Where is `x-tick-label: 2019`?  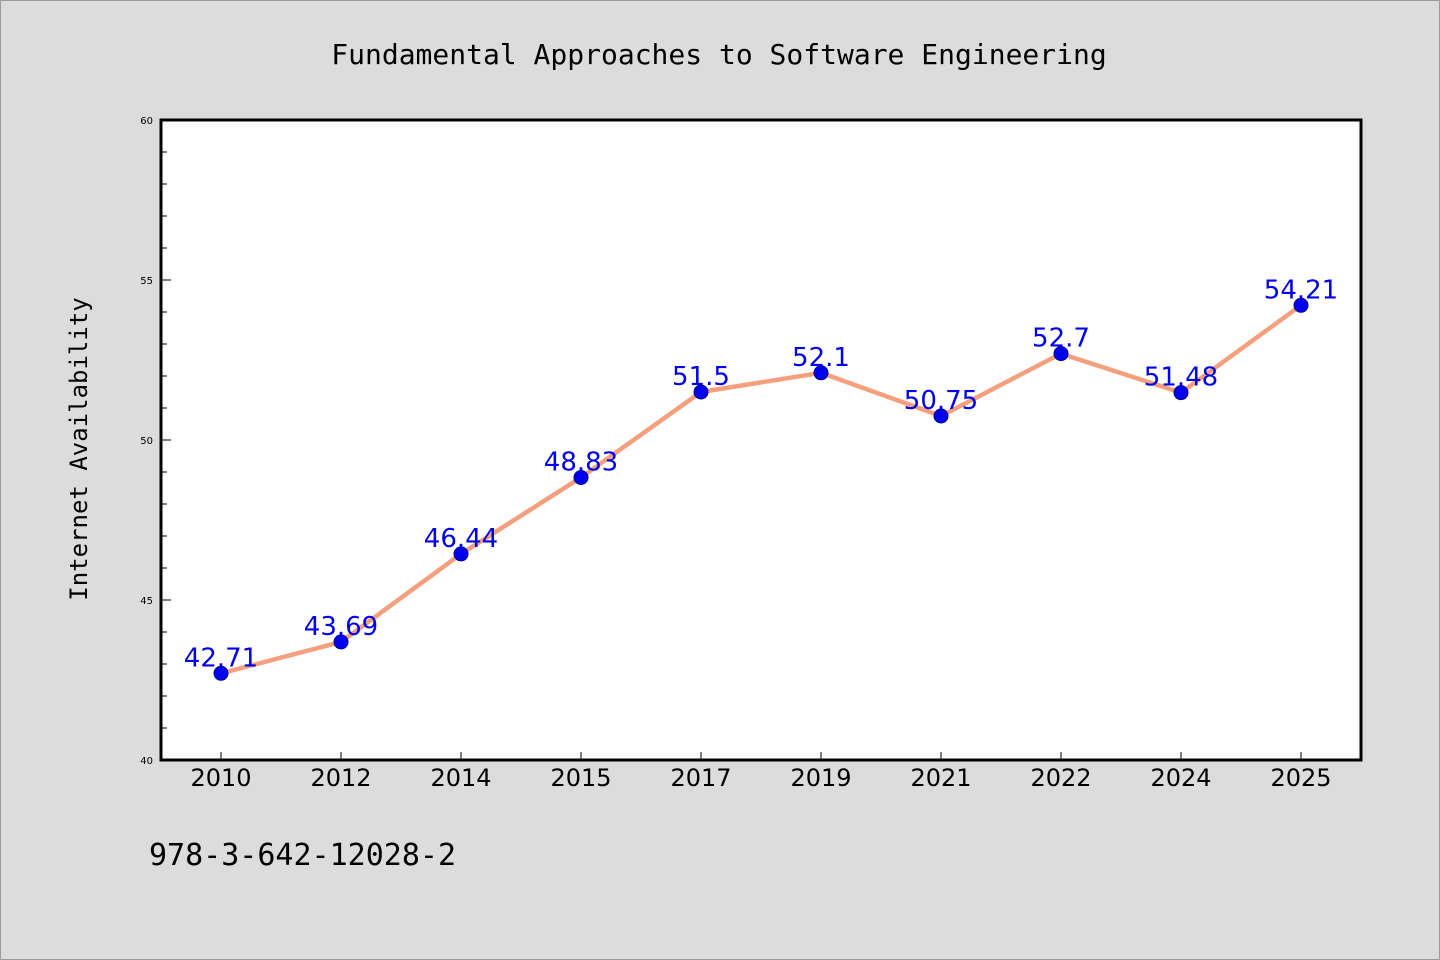 x-tick-label: 2019 is located at coordinates (820, 778).